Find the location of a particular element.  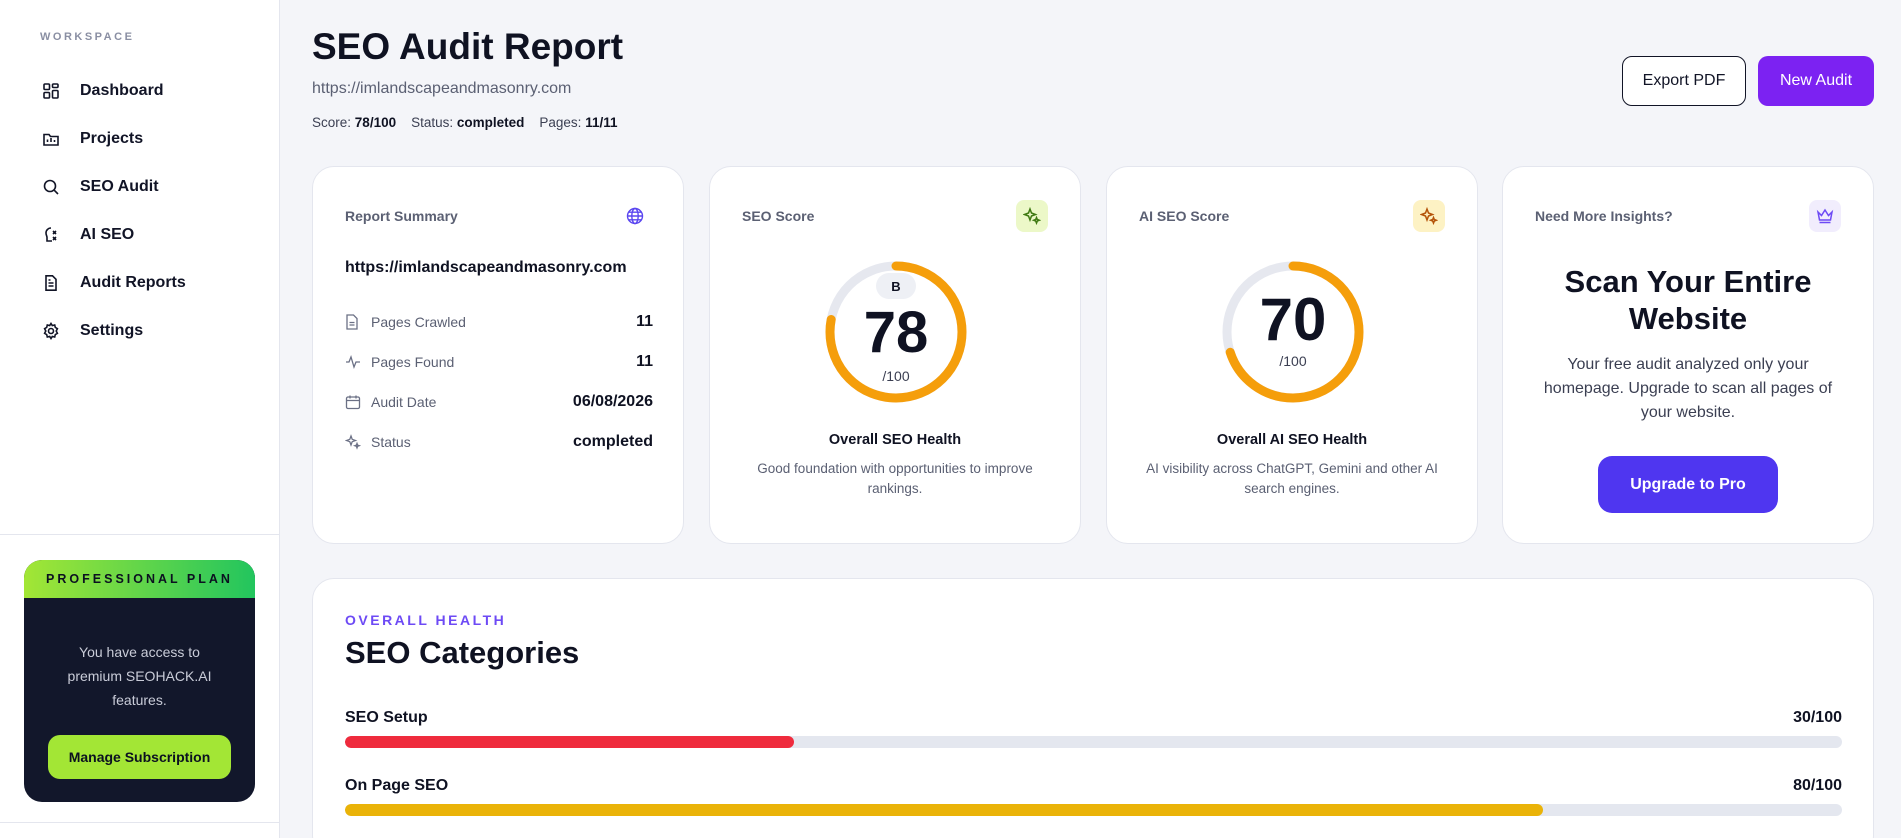

category-score: 30/100 is located at coordinates (1817, 717).